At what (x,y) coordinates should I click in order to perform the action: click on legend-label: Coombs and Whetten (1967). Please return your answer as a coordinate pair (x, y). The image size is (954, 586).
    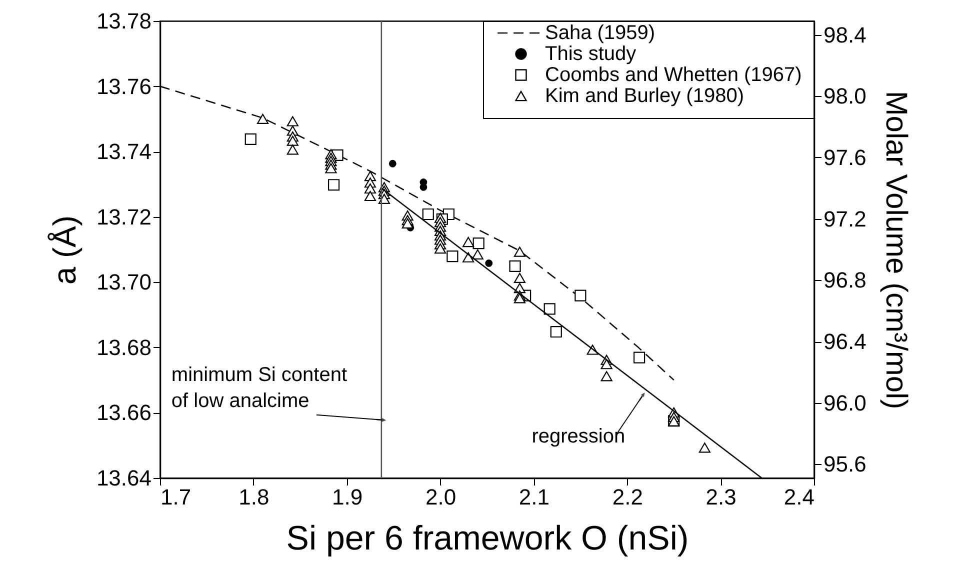
    Looking at the image, I should click on (673, 75).